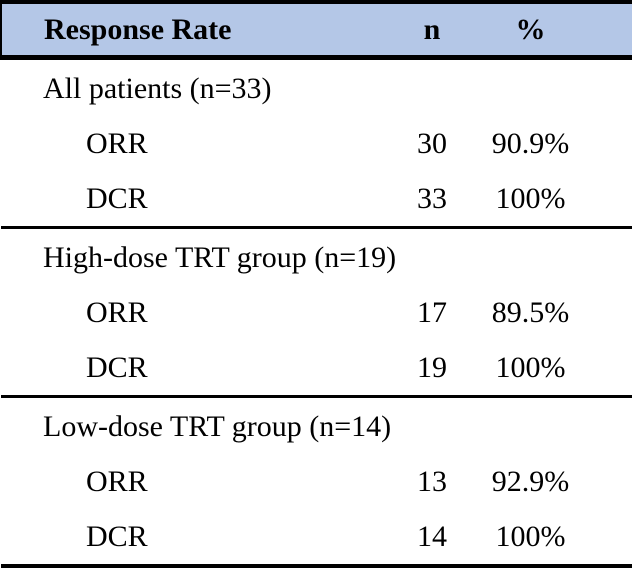  Describe the element at coordinates (530, 143) in the screenshot. I see `row-pct-value: 90.9%` at that location.